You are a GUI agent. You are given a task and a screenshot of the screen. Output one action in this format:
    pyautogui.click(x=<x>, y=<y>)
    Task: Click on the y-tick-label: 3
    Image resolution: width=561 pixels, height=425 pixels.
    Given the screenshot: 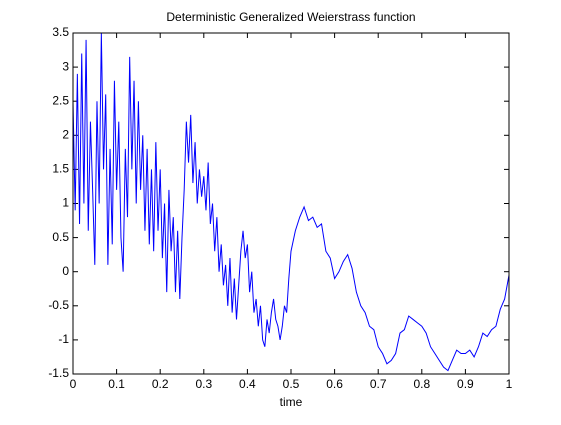 What is the action you would take?
    pyautogui.click(x=65, y=66)
    